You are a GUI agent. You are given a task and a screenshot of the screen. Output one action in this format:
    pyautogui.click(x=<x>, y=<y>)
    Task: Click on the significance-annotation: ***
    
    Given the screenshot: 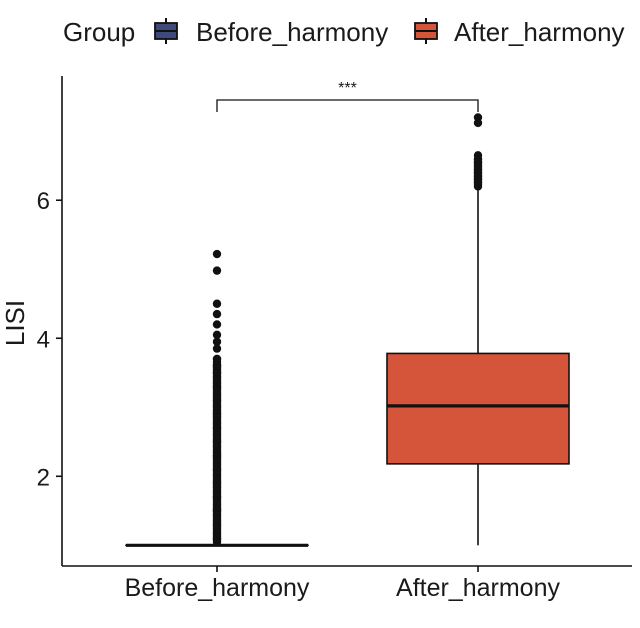 What is the action you would take?
    pyautogui.click(x=347, y=96)
    